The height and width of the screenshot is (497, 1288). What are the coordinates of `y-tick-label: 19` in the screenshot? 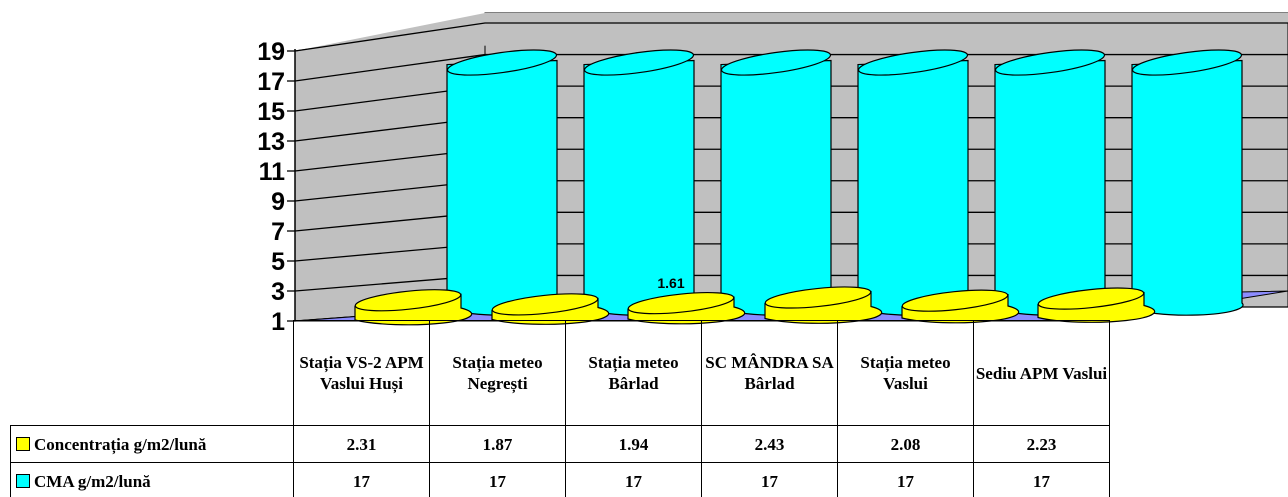 It's located at (271, 52).